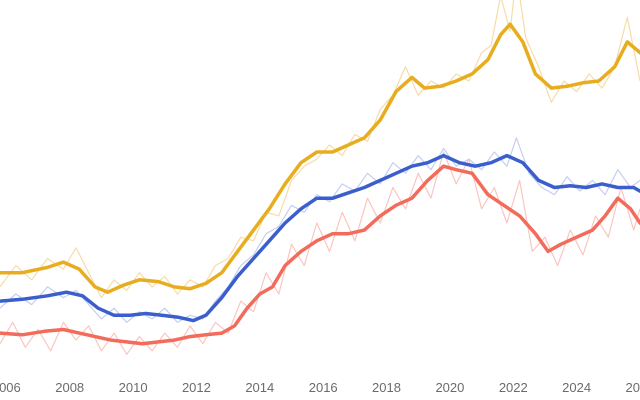 The width and height of the screenshot is (640, 400). What do you see at coordinates (196, 387) in the screenshot?
I see `x-tick-label: 2012` at bounding box center [196, 387].